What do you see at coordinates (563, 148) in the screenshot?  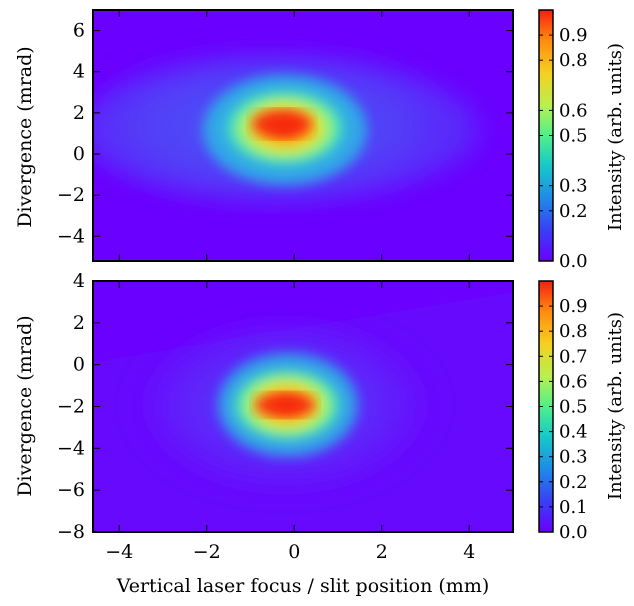 I see `top-colorbar-ticks: 0.9 0.8 0.6 0.5 0.3 0.2 0.0` at bounding box center [563, 148].